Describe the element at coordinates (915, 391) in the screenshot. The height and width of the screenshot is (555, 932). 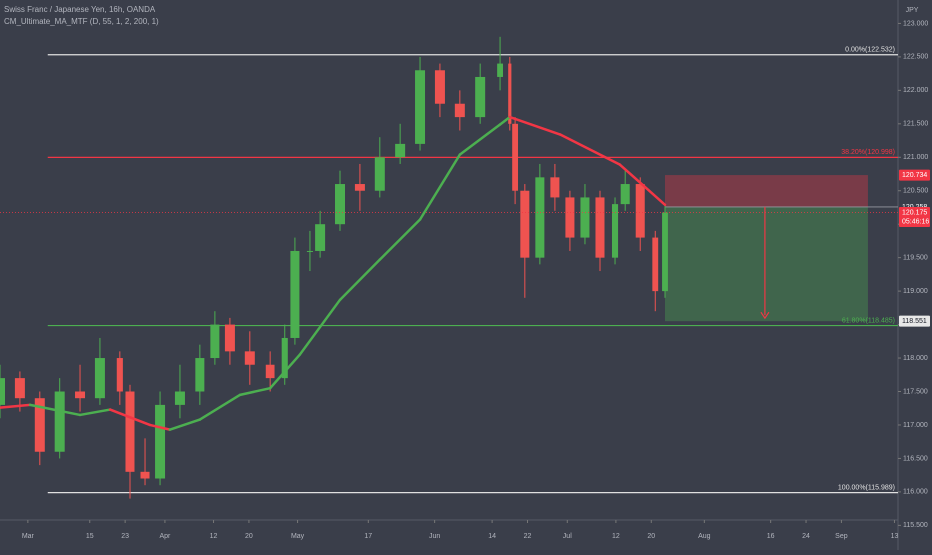
I see `y-tick-label: 117.500` at that location.